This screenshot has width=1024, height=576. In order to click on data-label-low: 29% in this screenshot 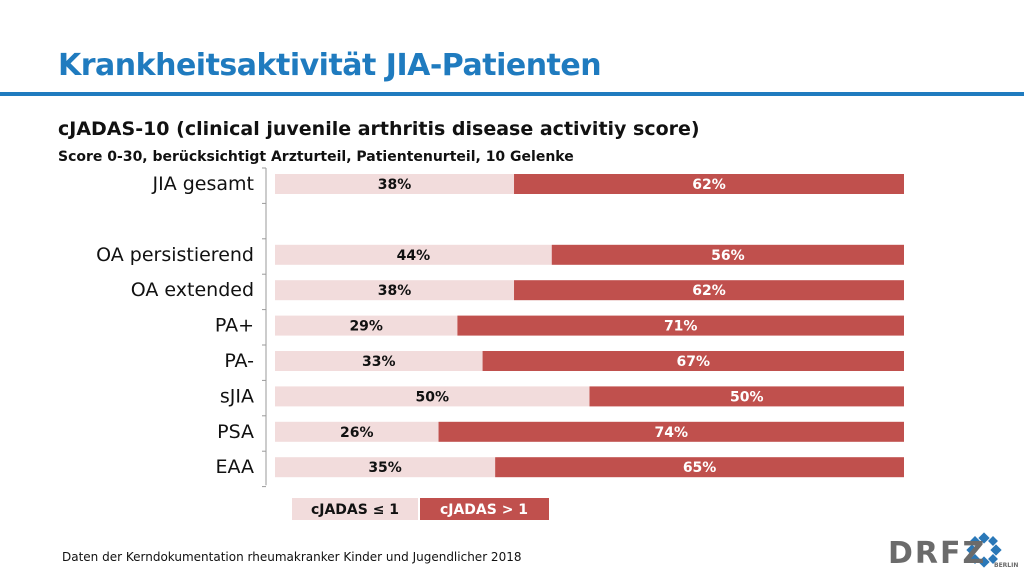, I will do `click(366, 327)`.